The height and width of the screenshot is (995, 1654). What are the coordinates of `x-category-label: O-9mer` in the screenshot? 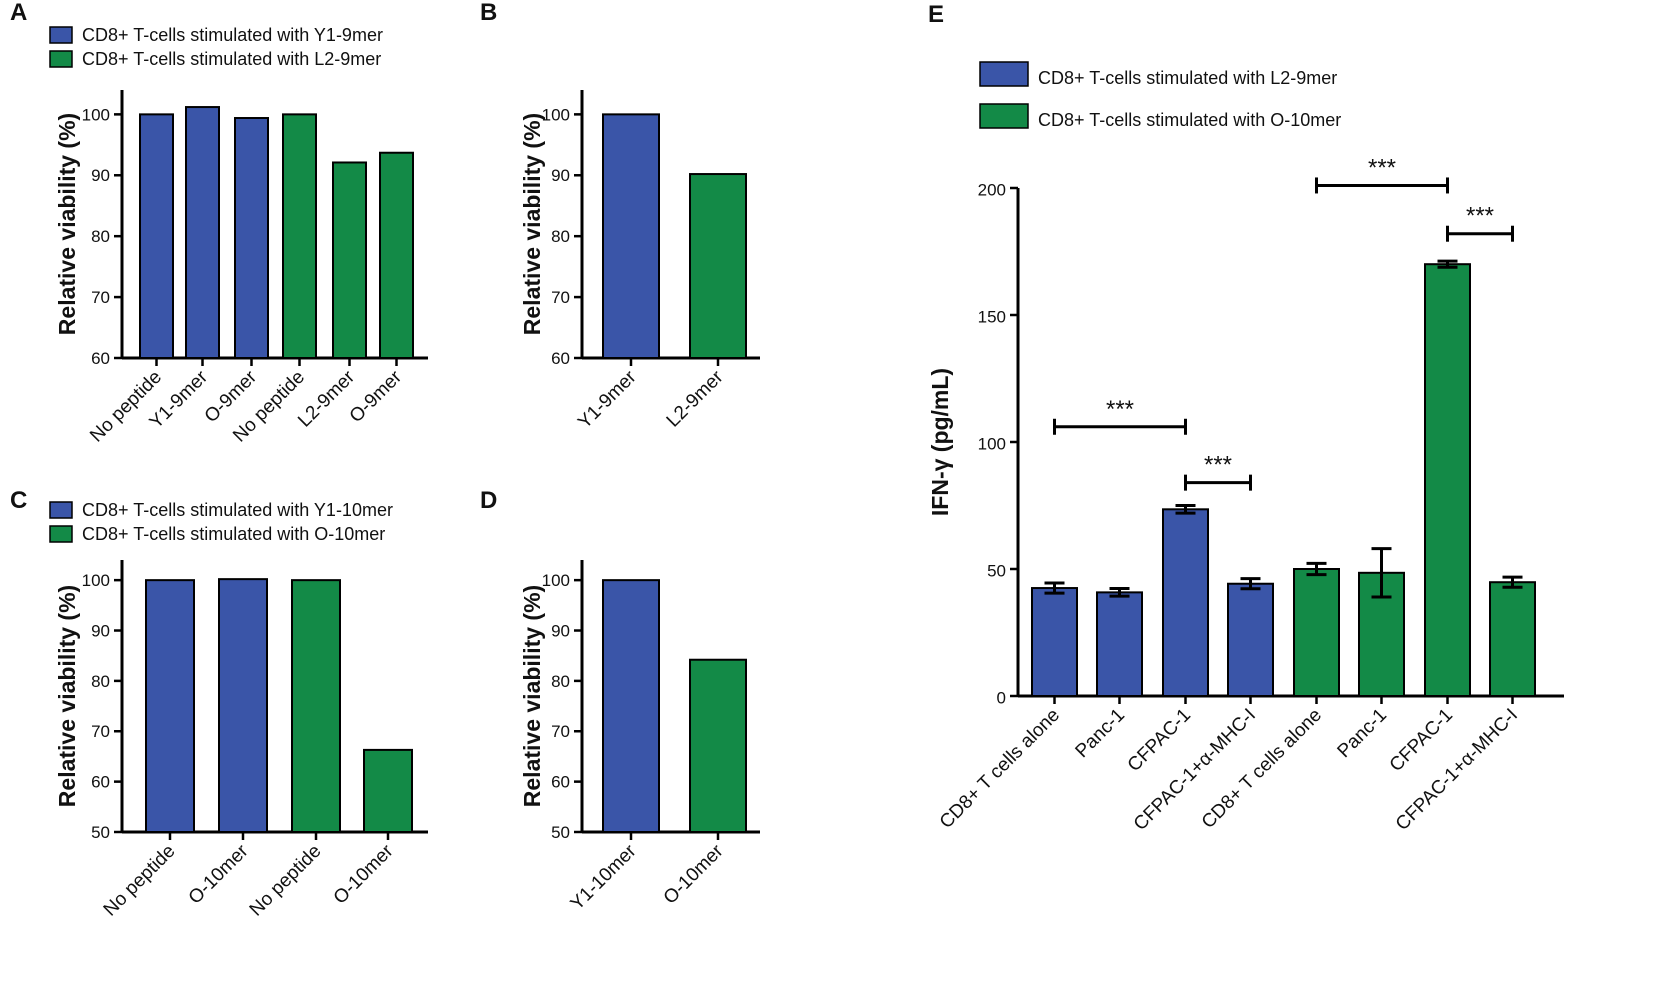 It's located at (376, 396).